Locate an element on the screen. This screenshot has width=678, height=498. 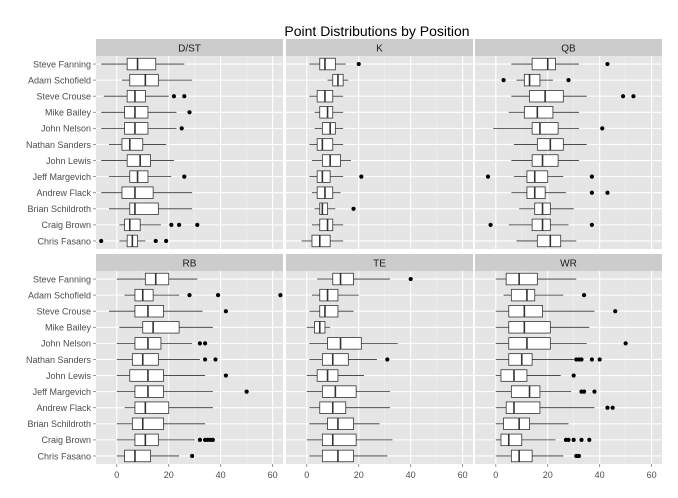
y-tick-label: John Lewis is located at coordinates (69, 161).